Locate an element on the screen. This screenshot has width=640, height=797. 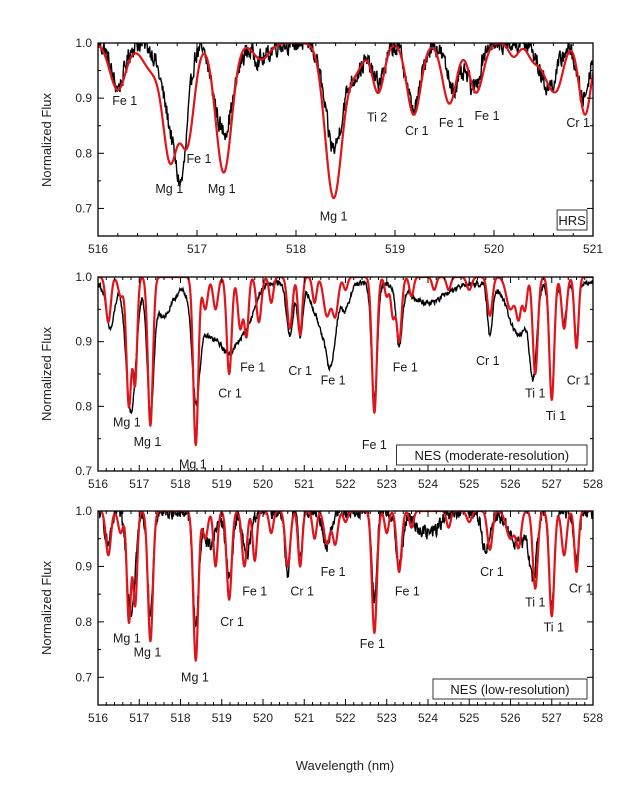
instrument-badge: NES (moderate-resolution) is located at coordinates (492, 455).